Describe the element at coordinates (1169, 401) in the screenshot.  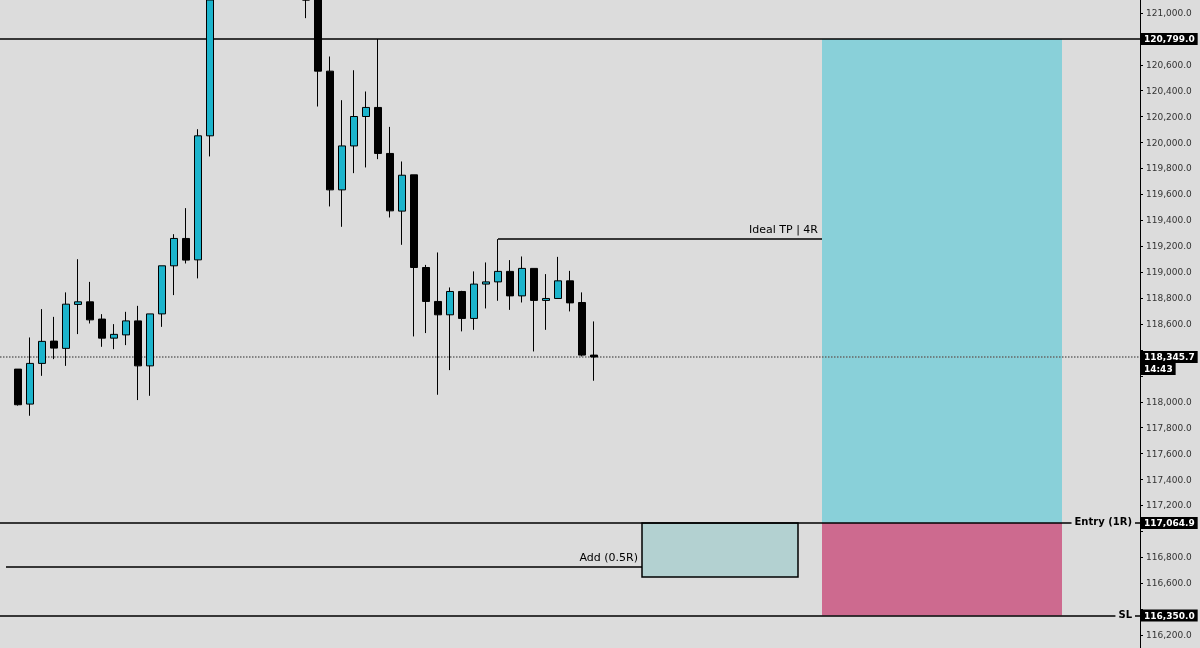
I see `y-tick-label: 118,000.0` at that location.